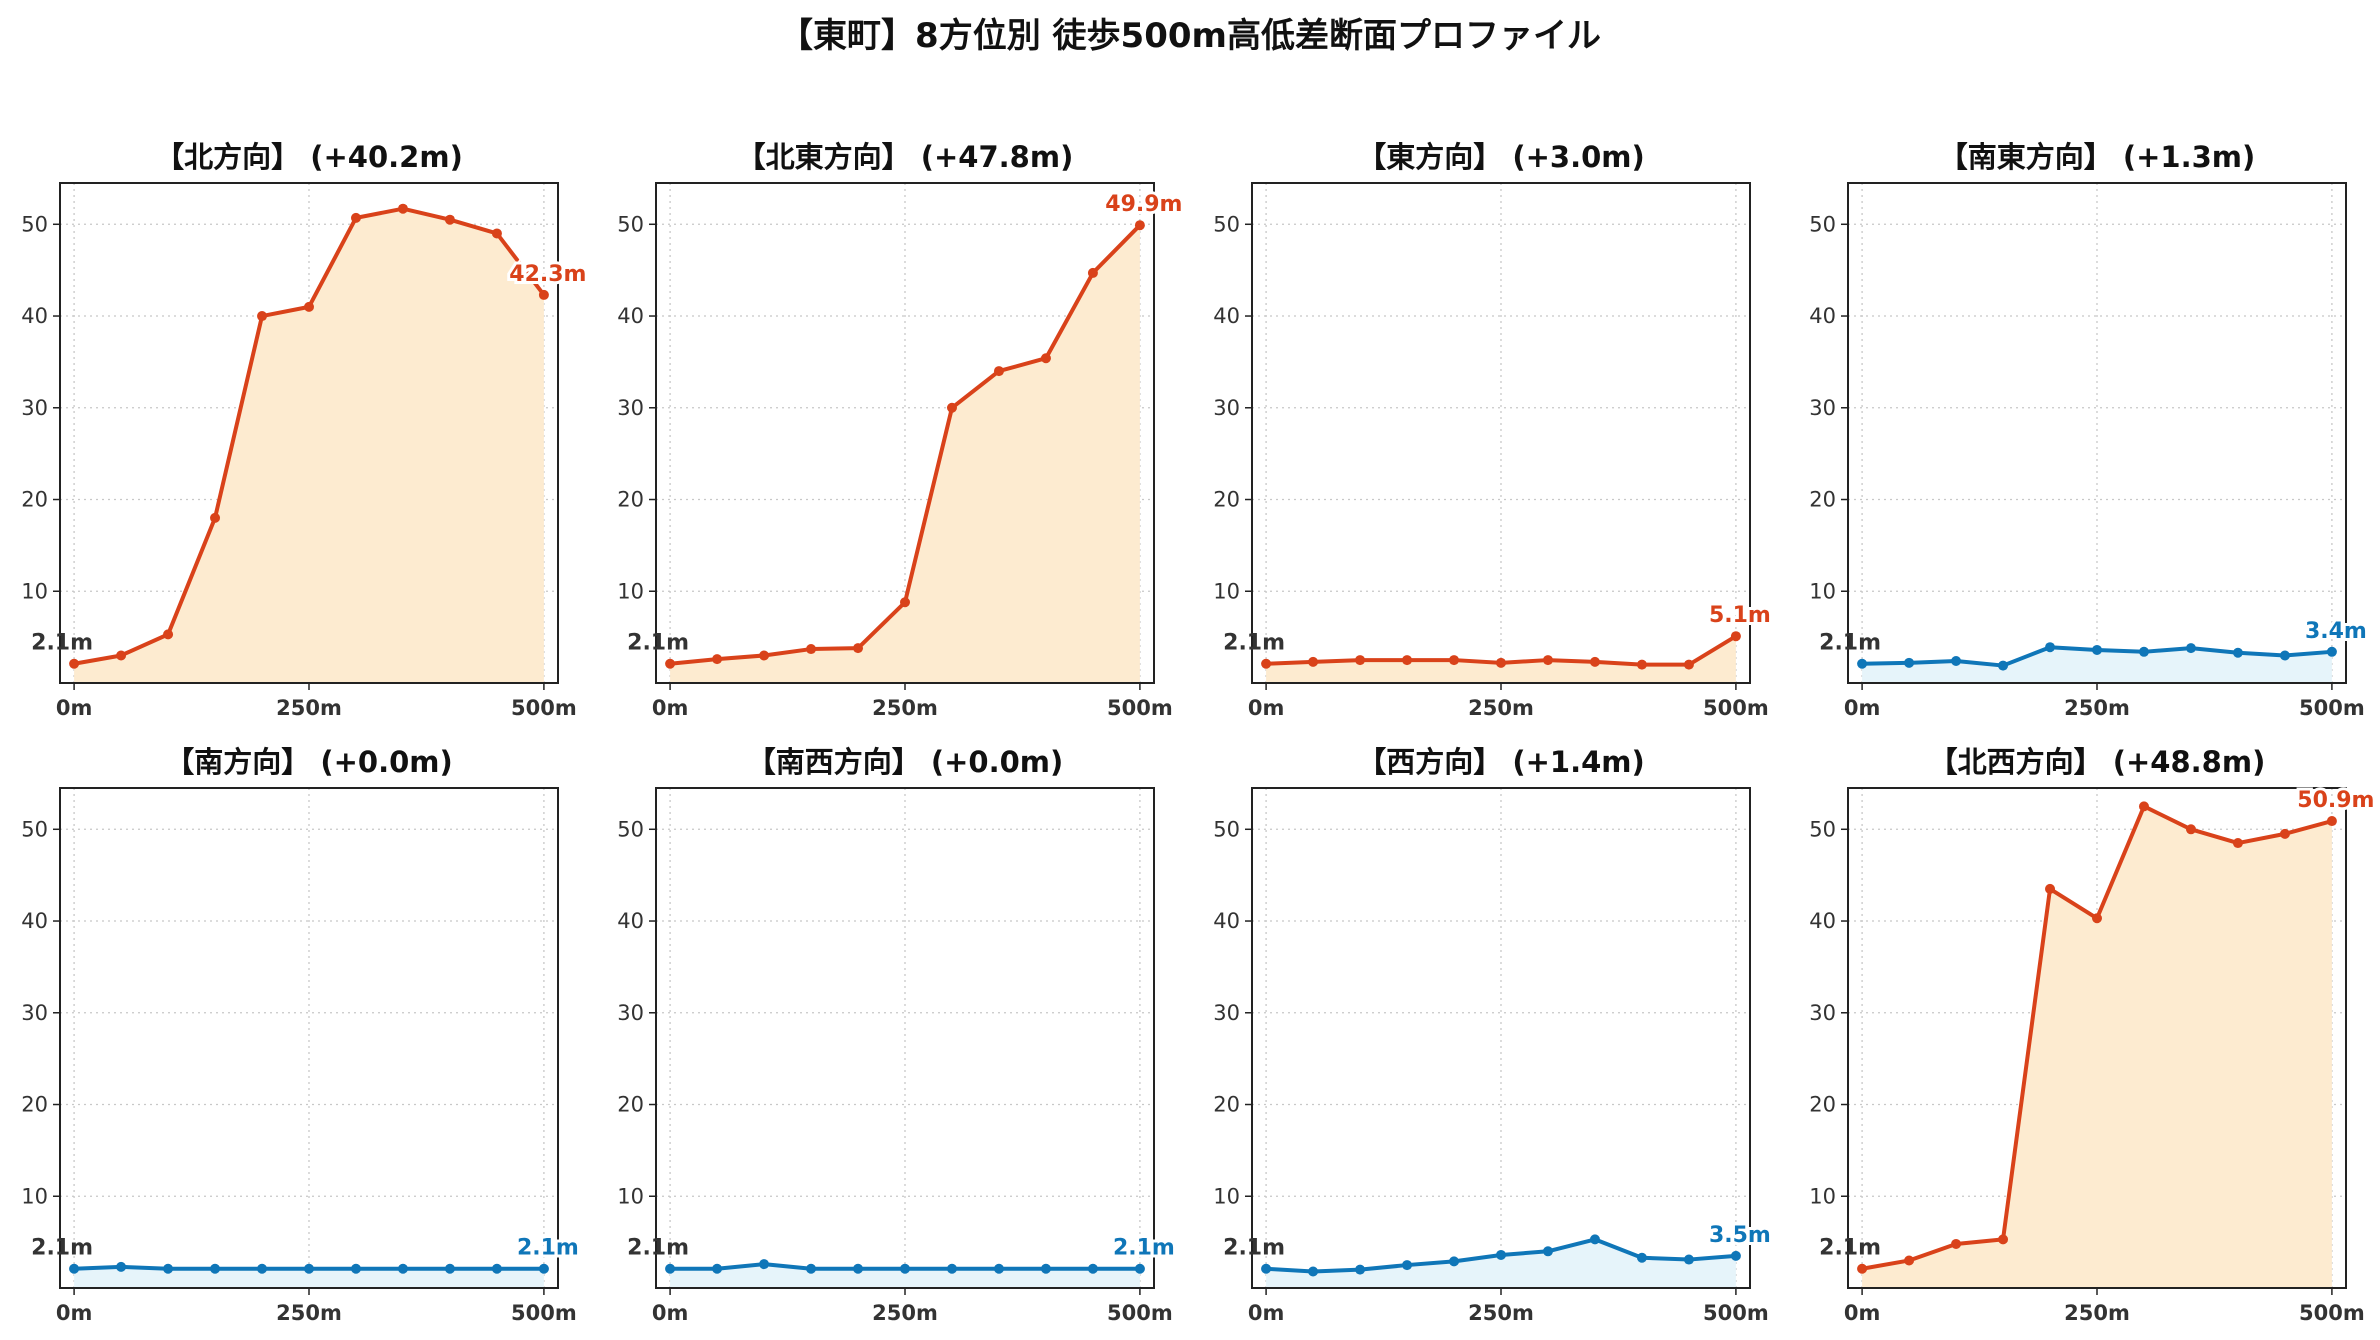 The width and height of the screenshot is (2380, 1340). I want to click on chart-main-title: 【東町】8方位別 徒歩500m高低差断面プロファイル, so click(1190, 36).